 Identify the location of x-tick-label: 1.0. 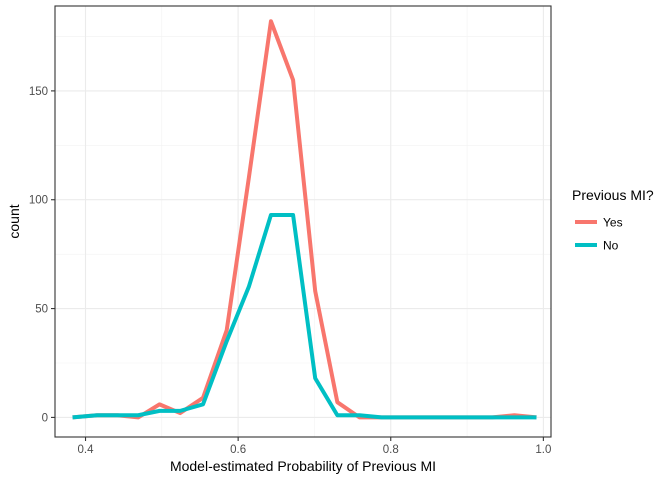
(543, 450).